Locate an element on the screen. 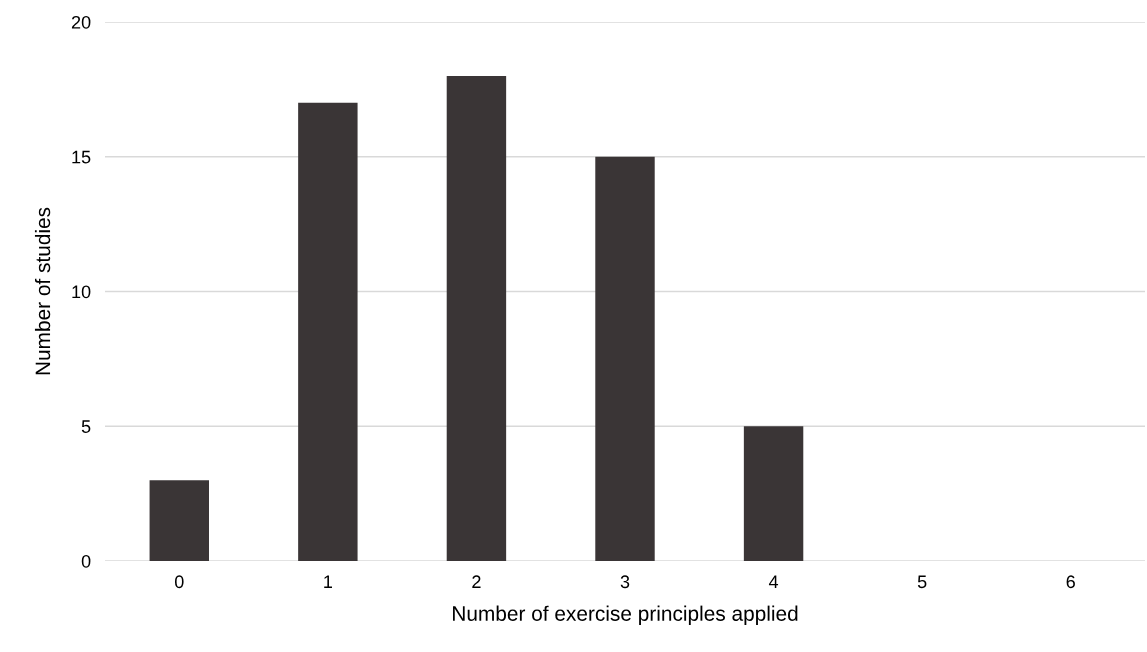 The image size is (1147, 652). x-tick-label: 6 is located at coordinates (1070, 582).